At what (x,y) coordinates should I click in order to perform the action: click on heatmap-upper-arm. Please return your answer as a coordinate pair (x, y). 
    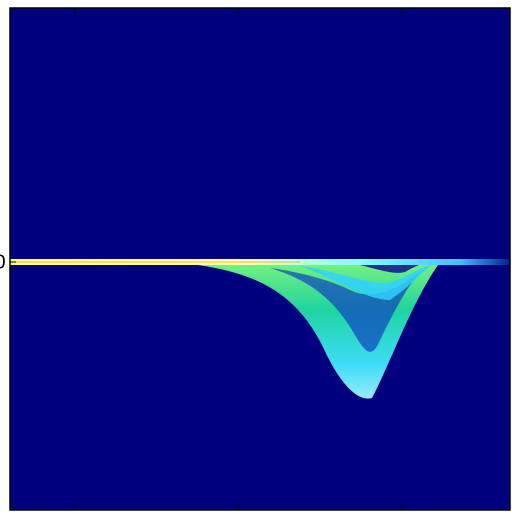
    Looking at the image, I should click on (366, 282).